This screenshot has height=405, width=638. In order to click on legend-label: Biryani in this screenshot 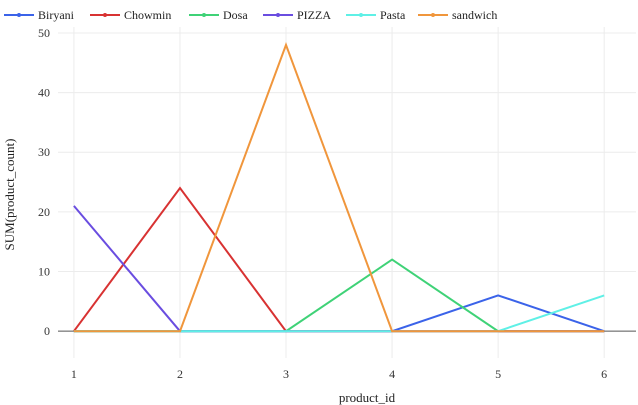, I will do `click(56, 15)`.